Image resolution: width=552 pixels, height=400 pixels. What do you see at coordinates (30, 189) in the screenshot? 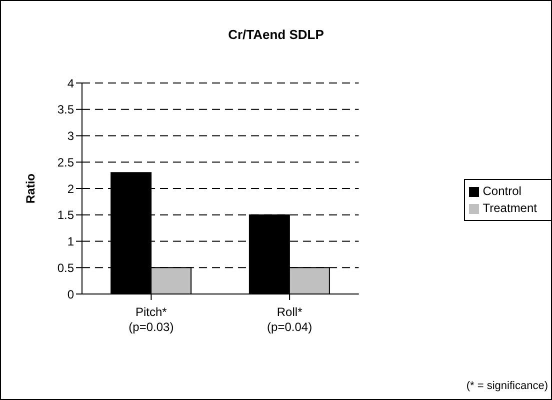
I see `y-axis-title: Ratio` at bounding box center [30, 189].